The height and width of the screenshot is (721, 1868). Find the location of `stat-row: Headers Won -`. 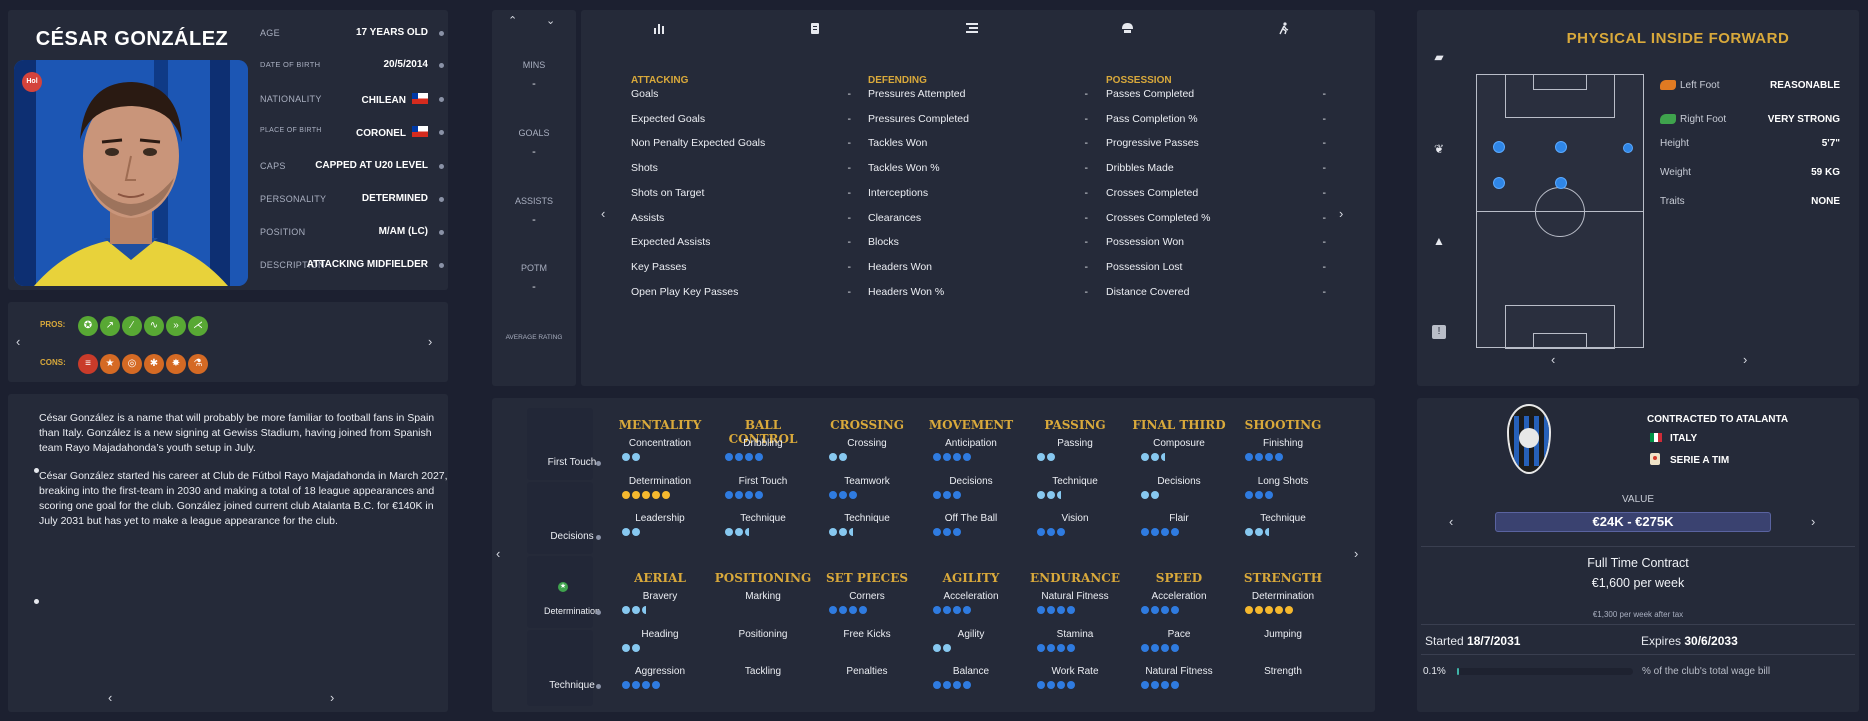

stat-row: Headers Won - is located at coordinates (978, 271).